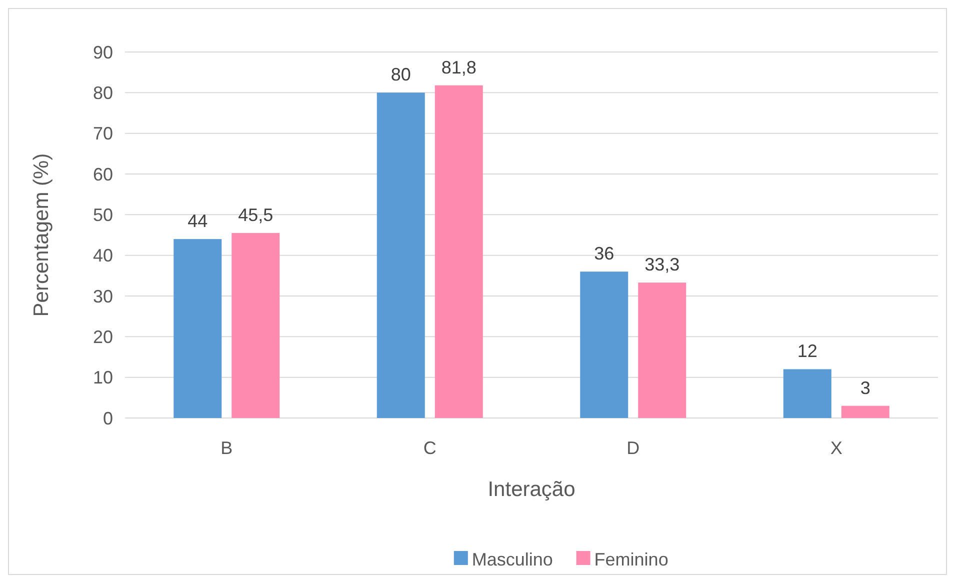 Image resolution: width=955 pixels, height=583 pixels. What do you see at coordinates (633, 448) in the screenshot?
I see `x-tick-label: D` at bounding box center [633, 448].